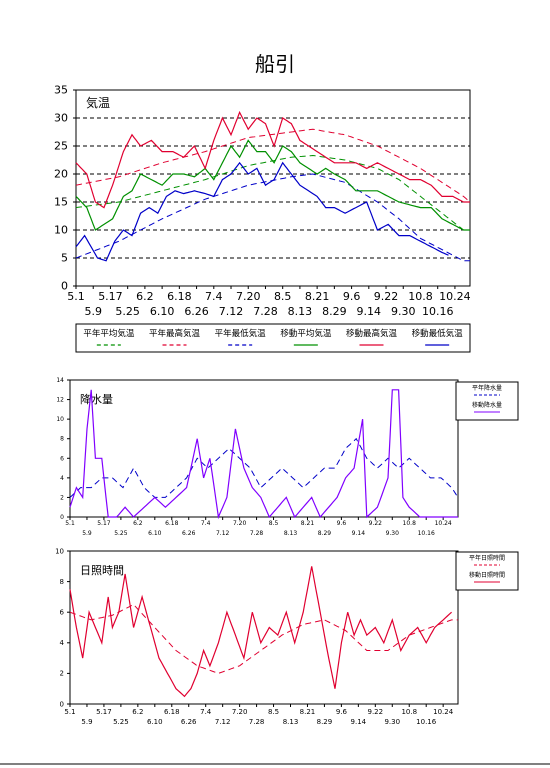  What do you see at coordinates (306, 333) in the screenshot?
I see `legend-label: 移動平均気温` at bounding box center [306, 333].